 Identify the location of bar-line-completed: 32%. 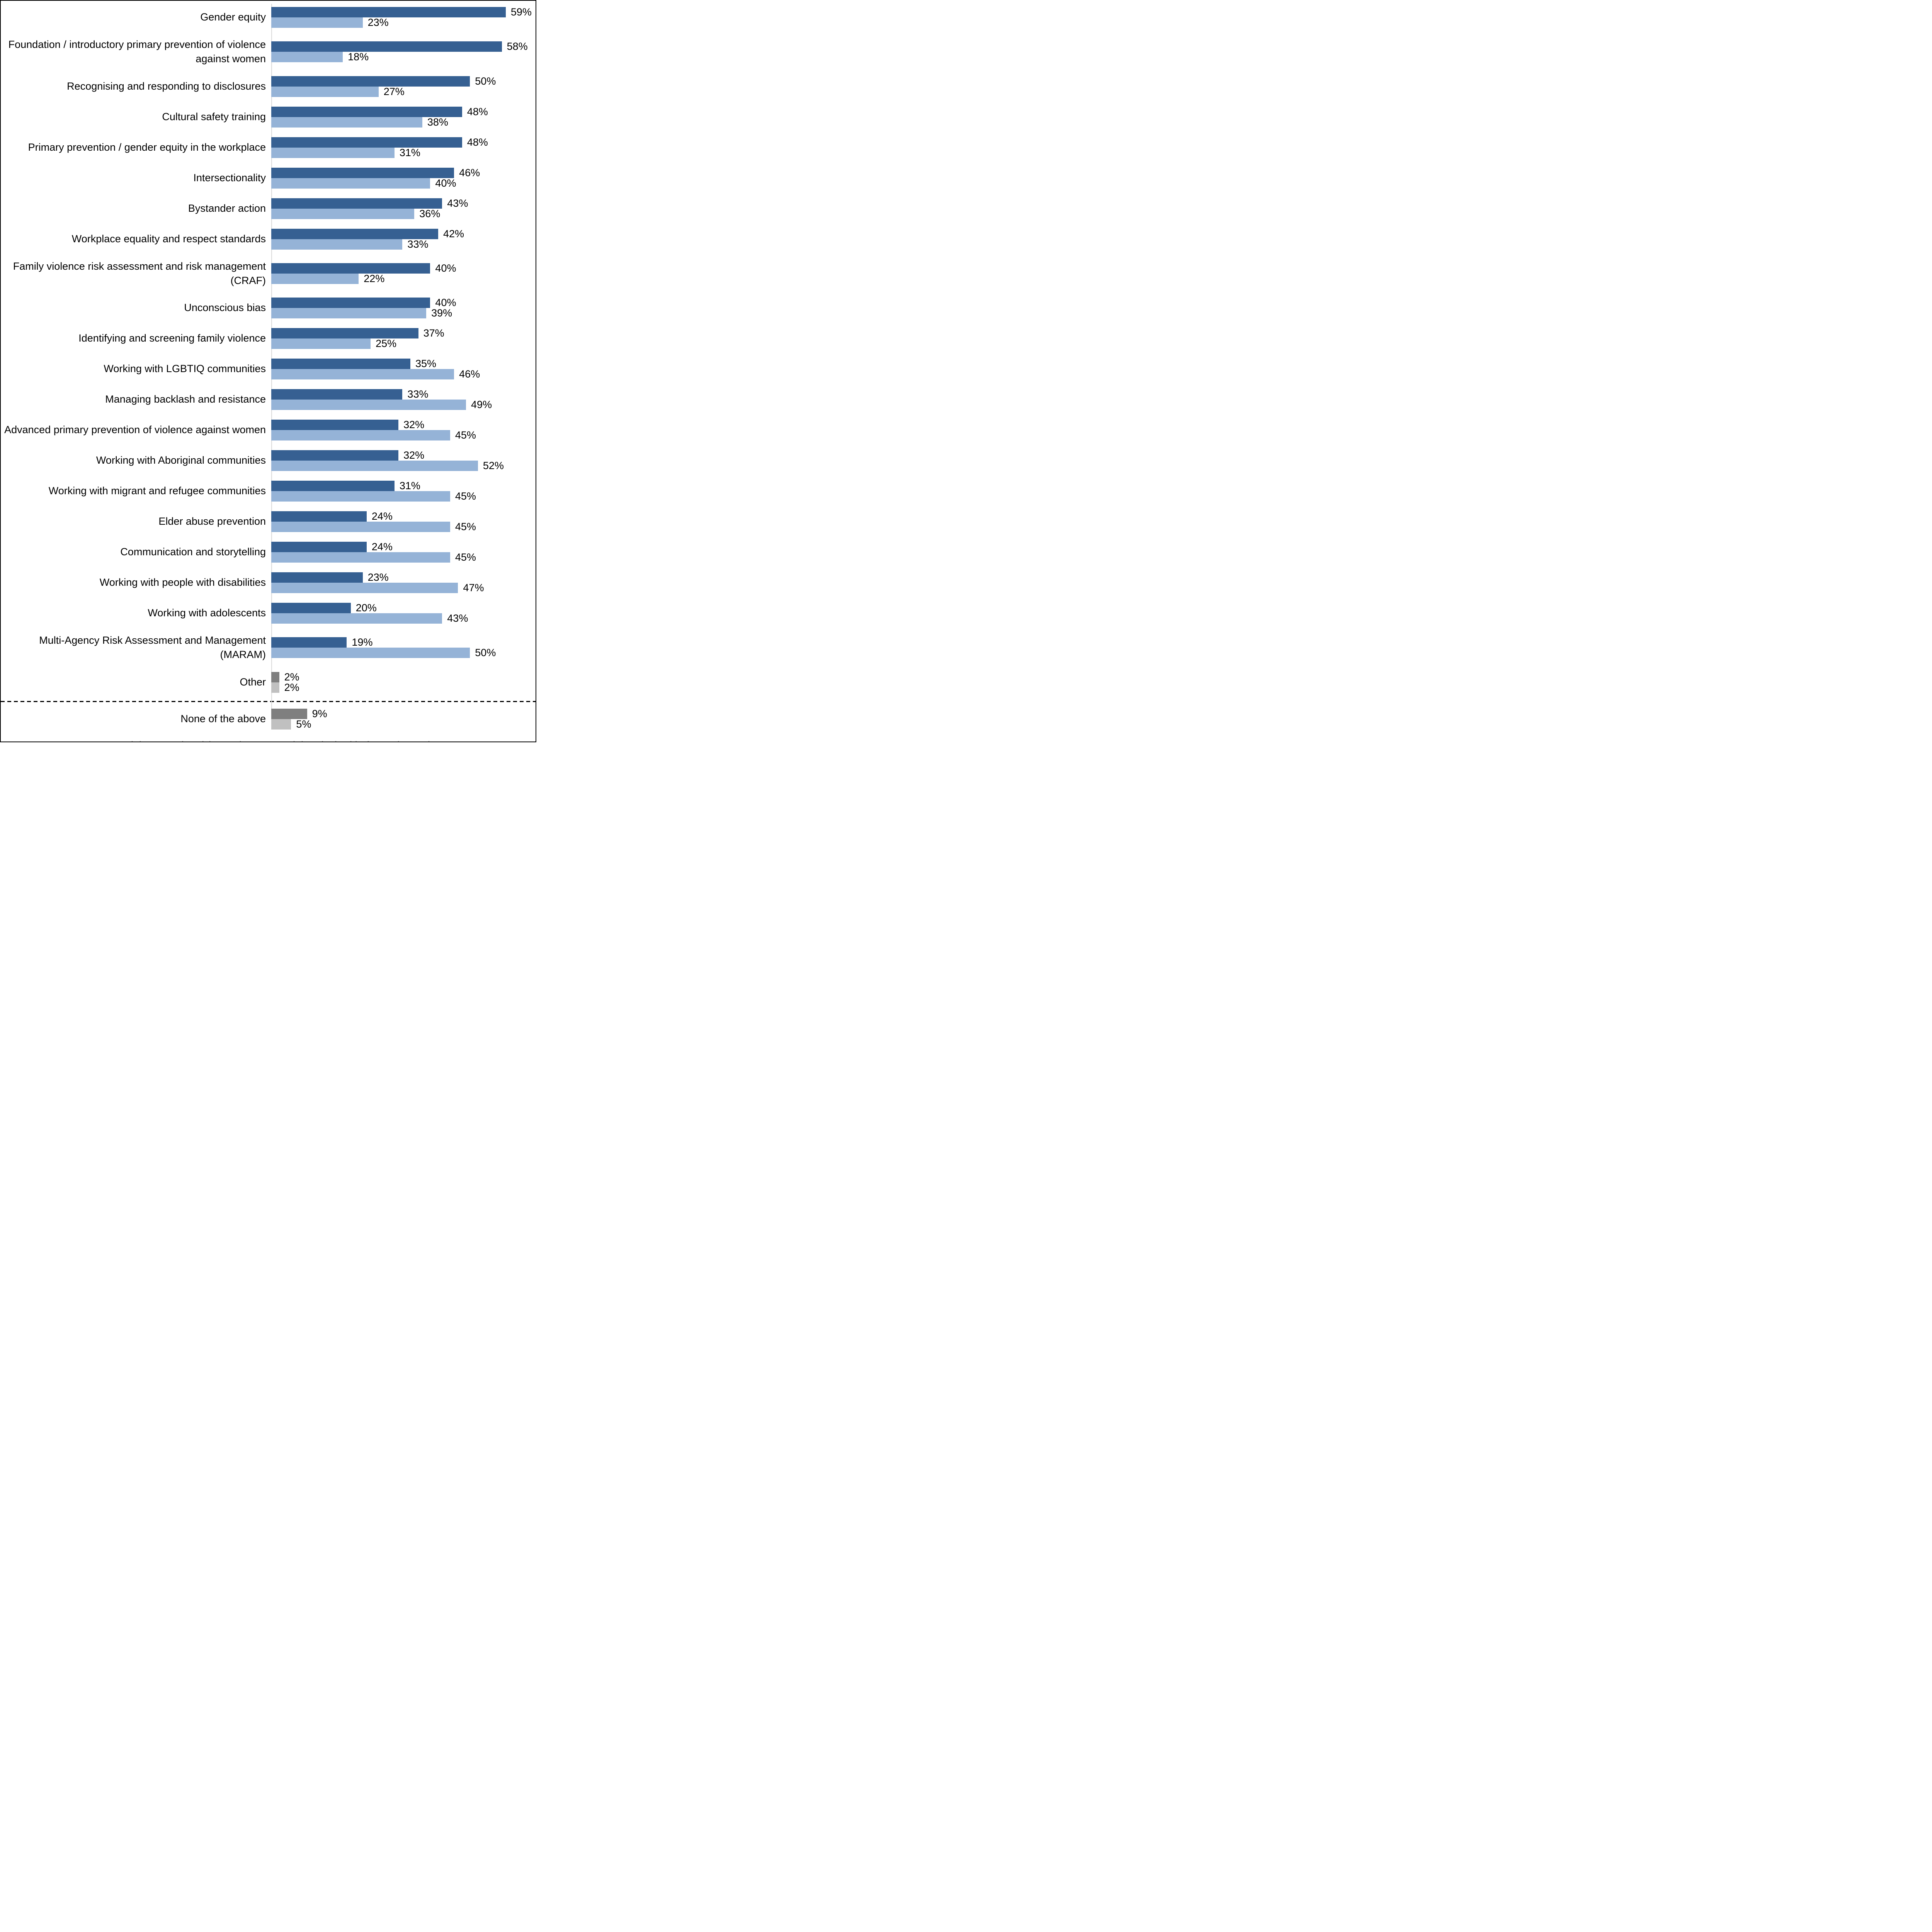
(404, 425).